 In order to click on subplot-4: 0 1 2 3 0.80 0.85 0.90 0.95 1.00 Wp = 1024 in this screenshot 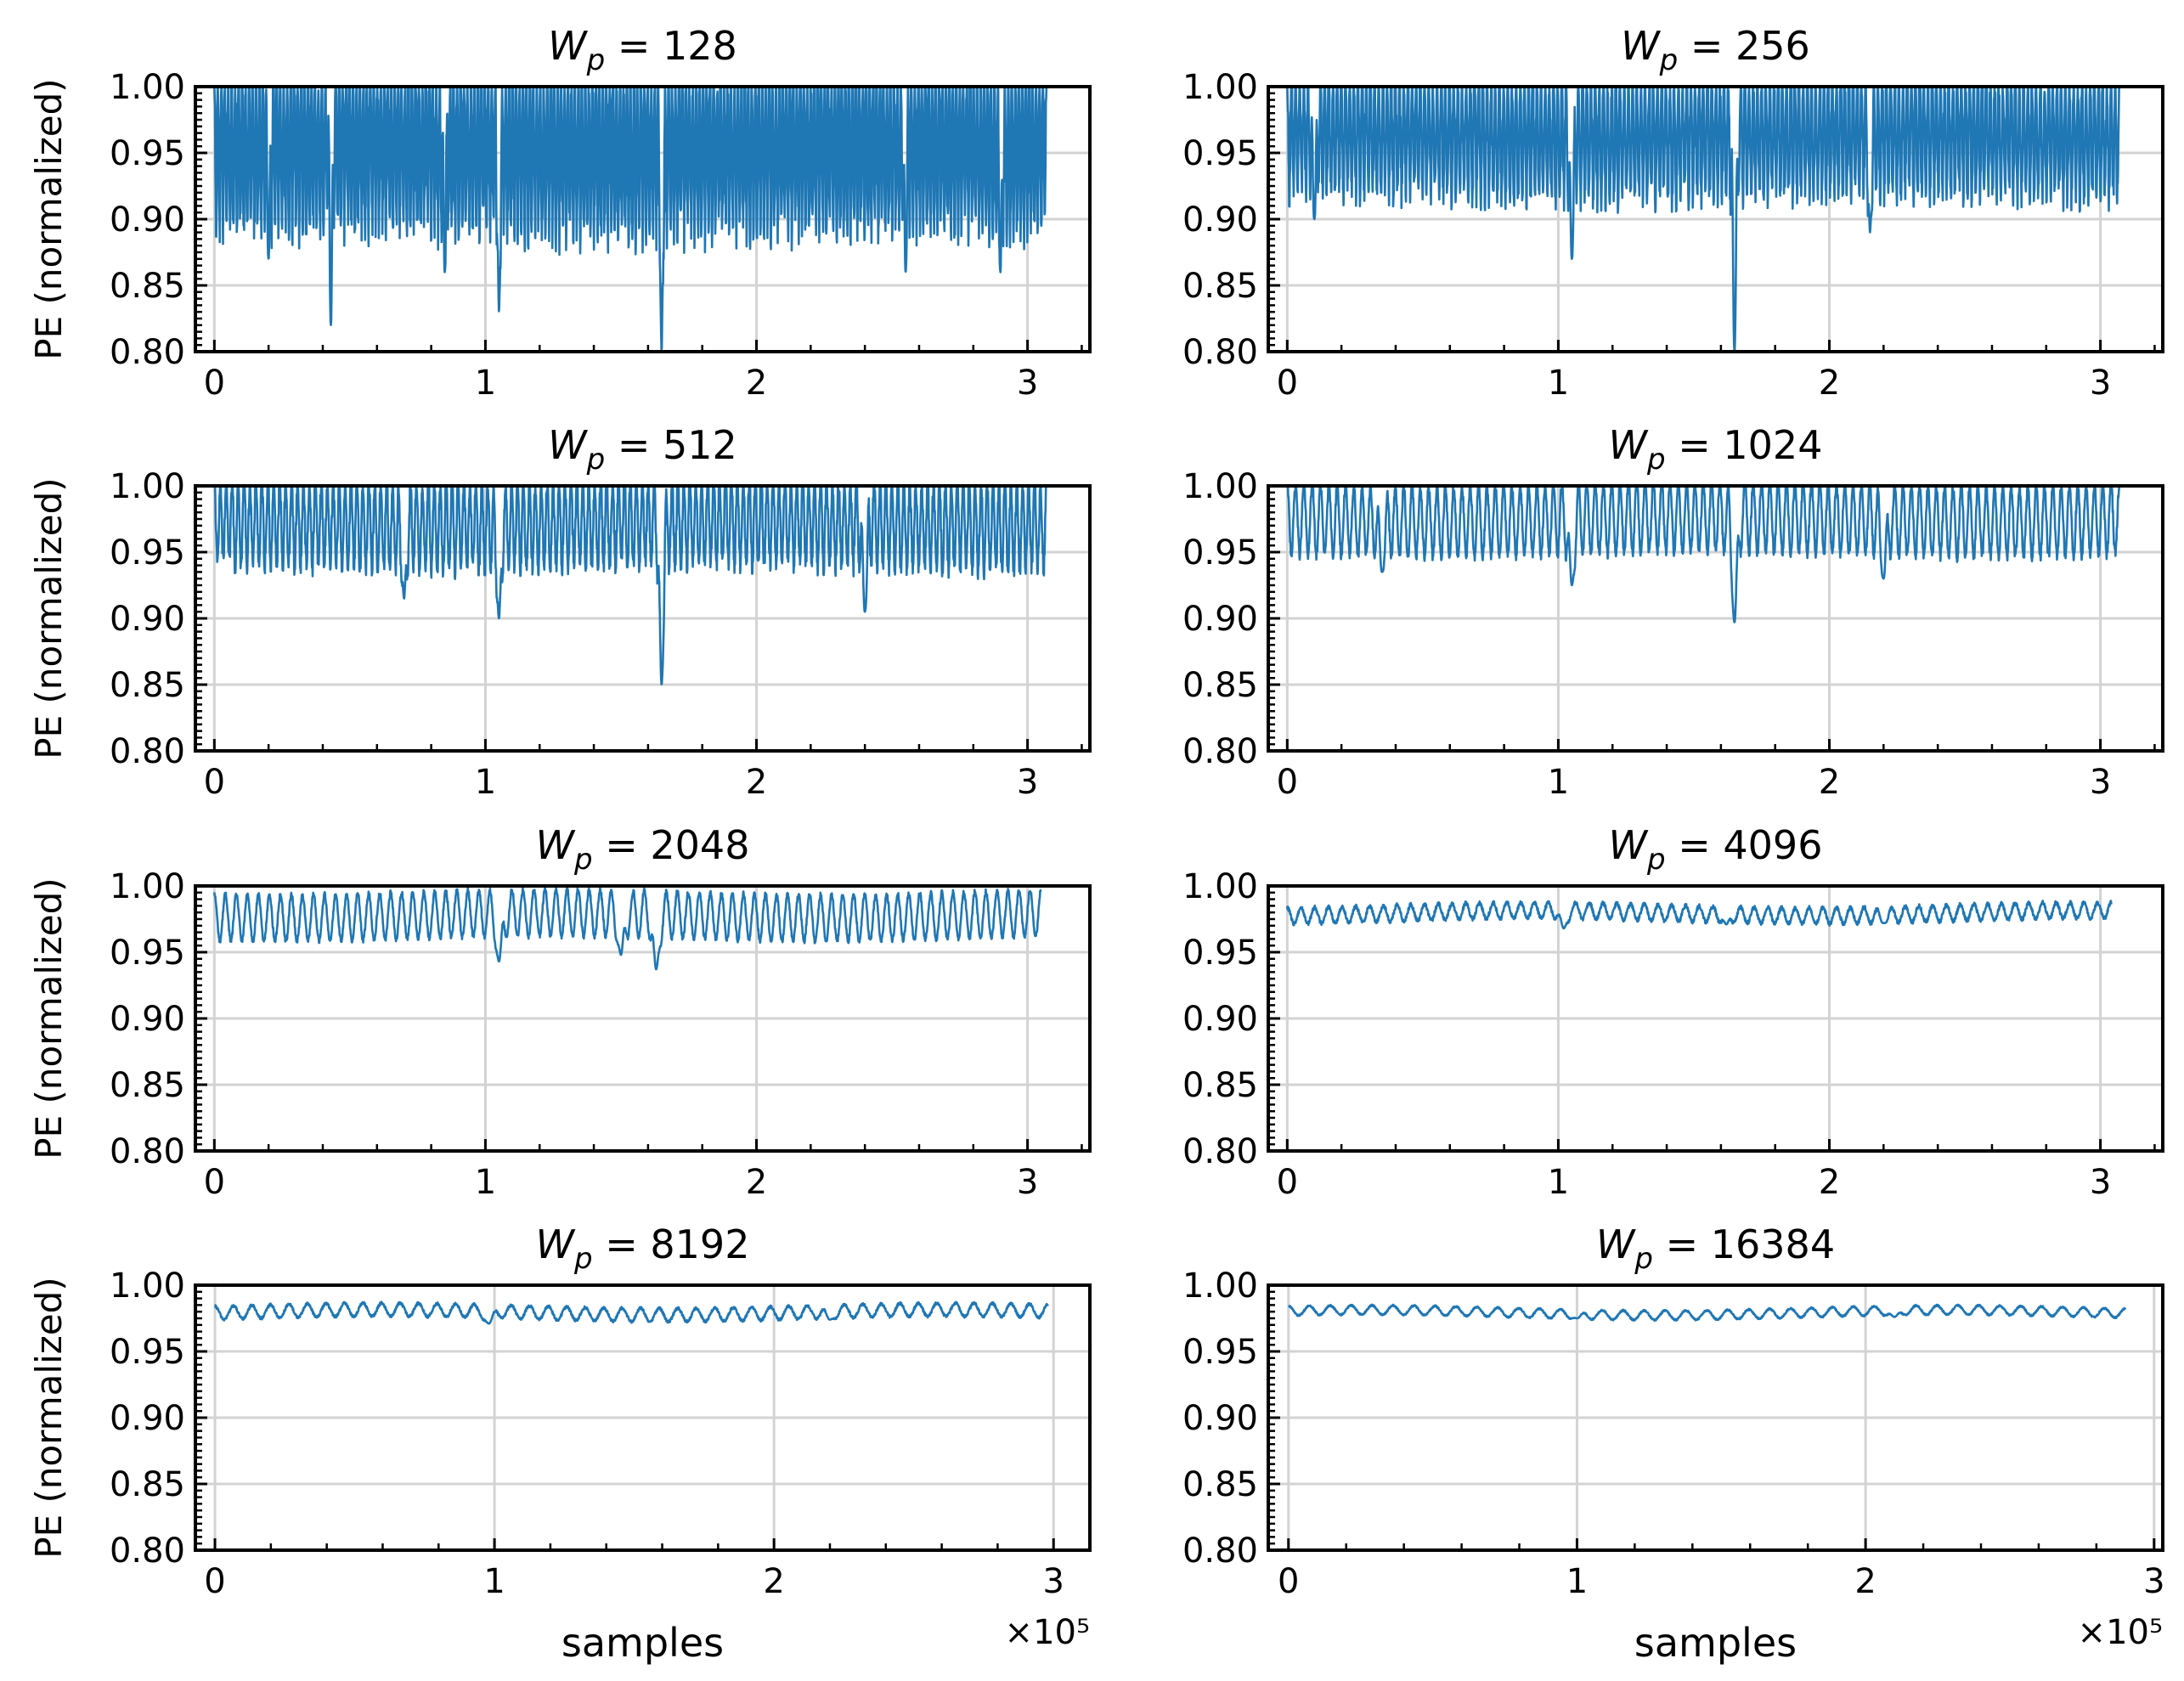, I will do `click(1673, 612)`.